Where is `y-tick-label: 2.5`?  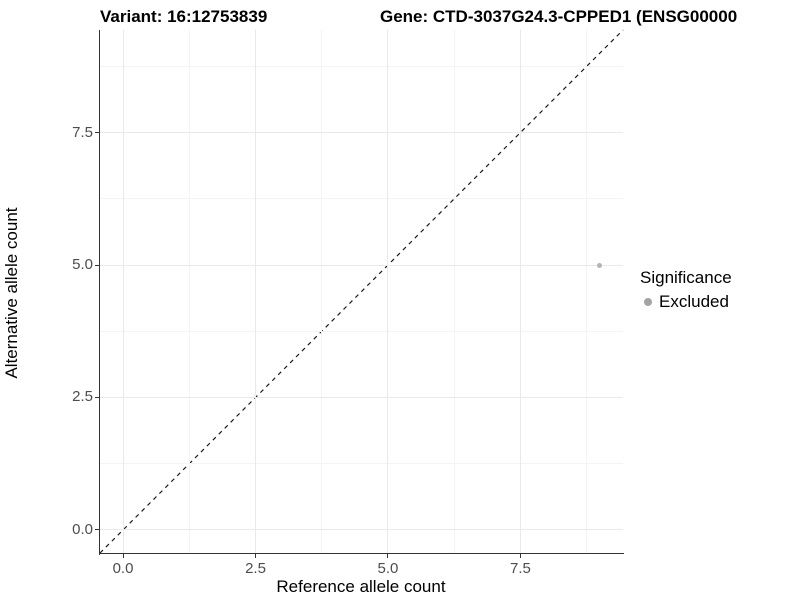 y-tick-label: 2.5 is located at coordinates (82, 397).